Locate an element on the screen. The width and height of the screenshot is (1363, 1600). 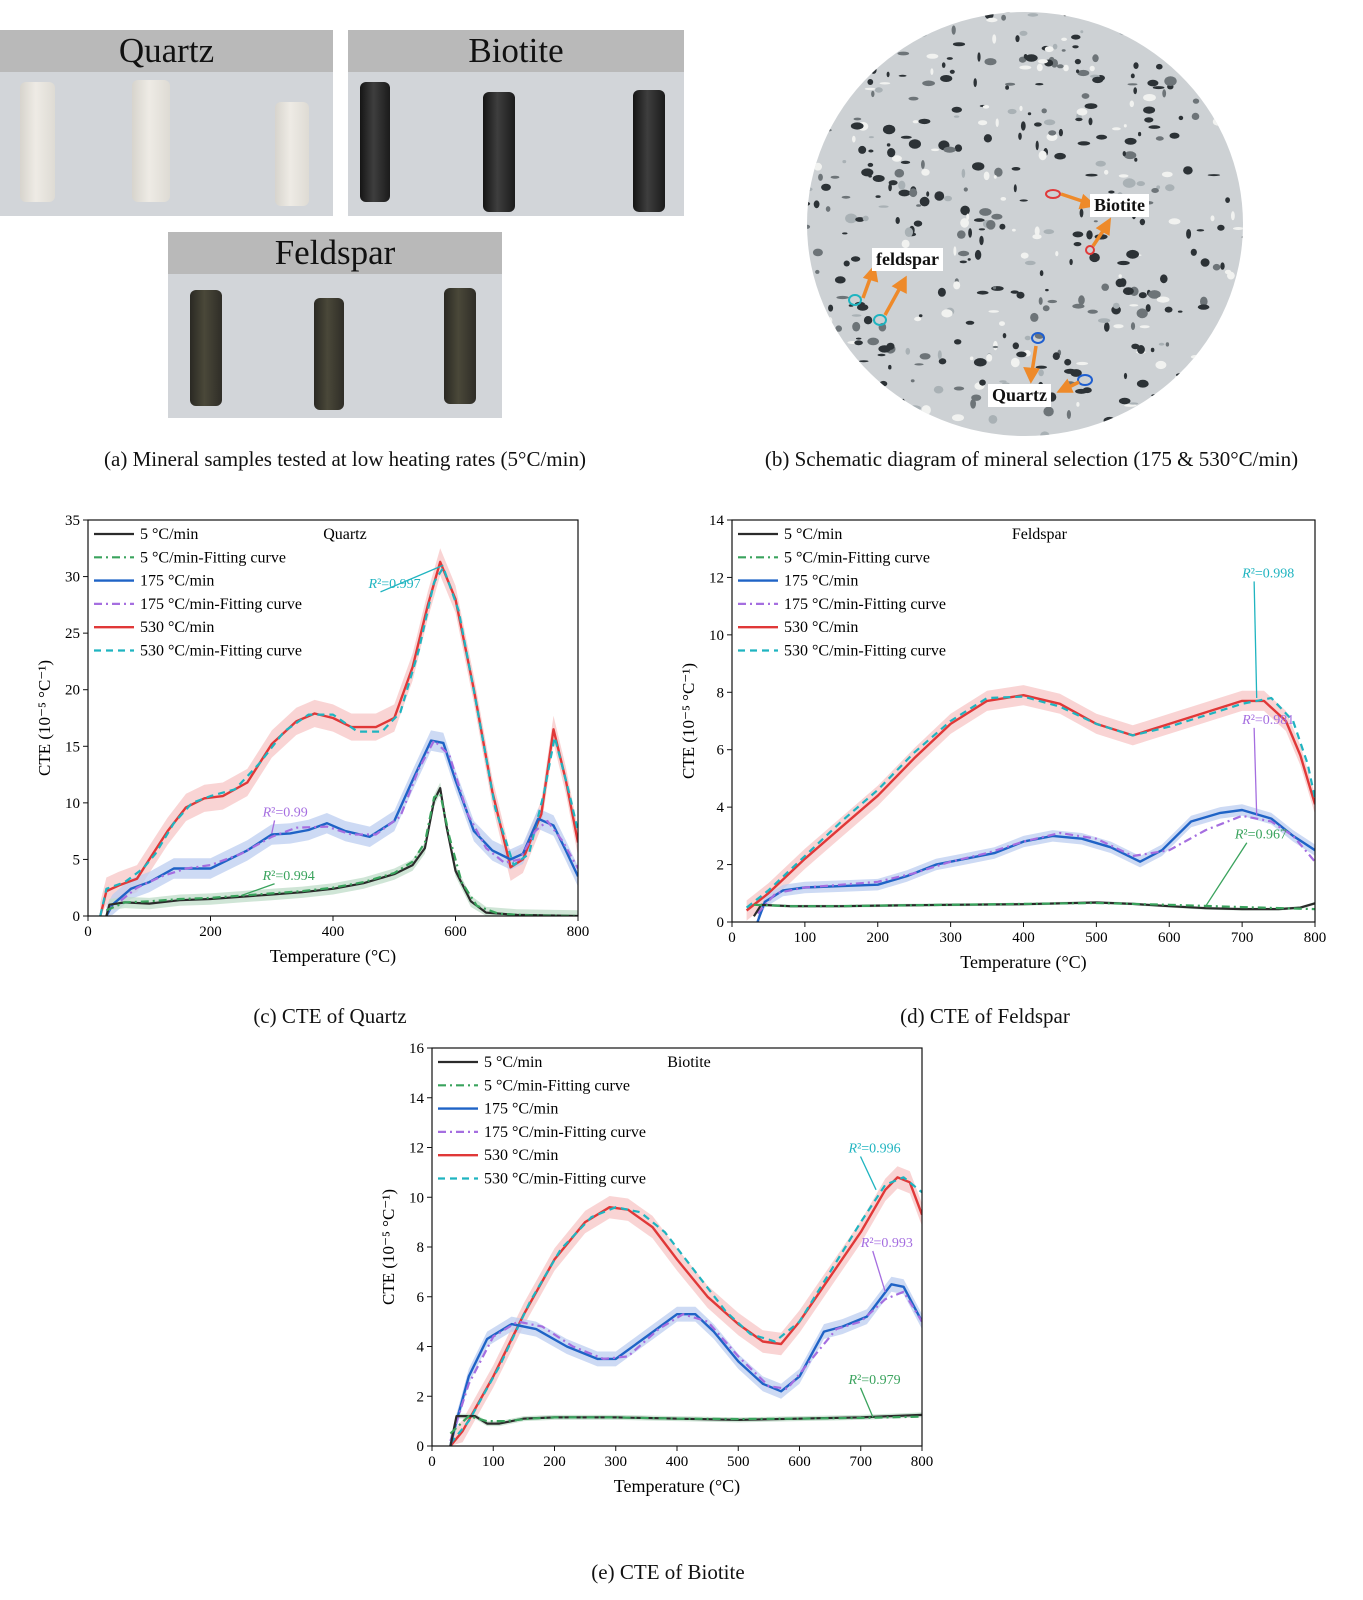
legend-entry: 530 °C/min-Fitting curve is located at coordinates (565, 1179).